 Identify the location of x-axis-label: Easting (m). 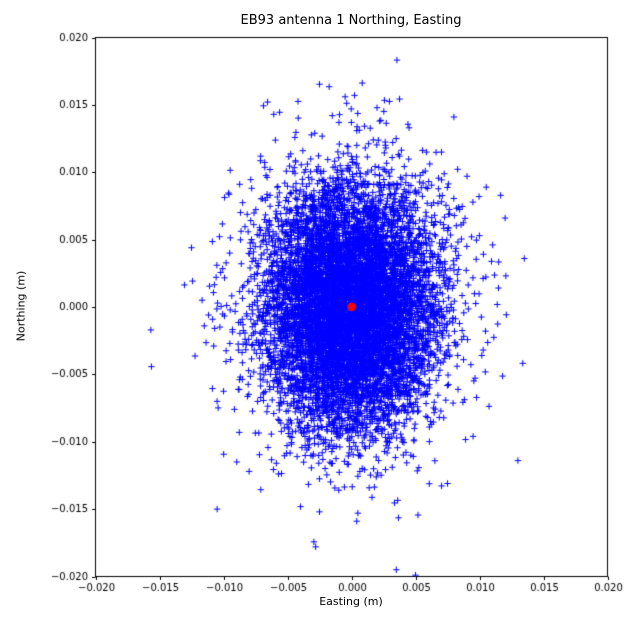
(351, 601).